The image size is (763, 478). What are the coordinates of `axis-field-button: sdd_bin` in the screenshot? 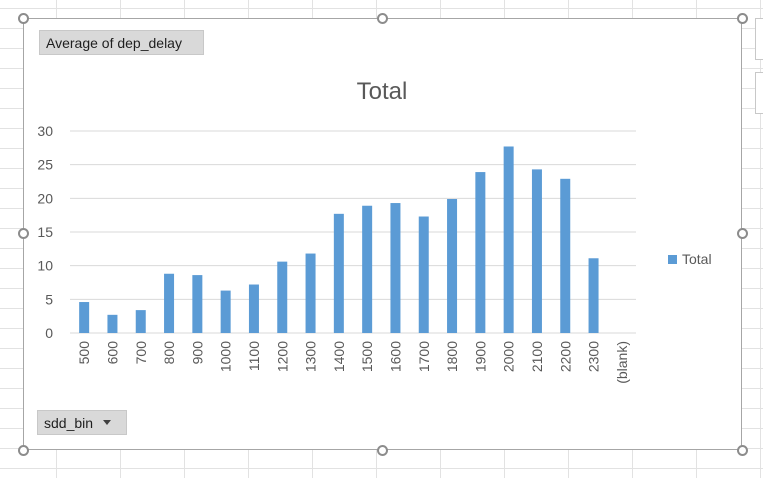 It's located at (82, 422).